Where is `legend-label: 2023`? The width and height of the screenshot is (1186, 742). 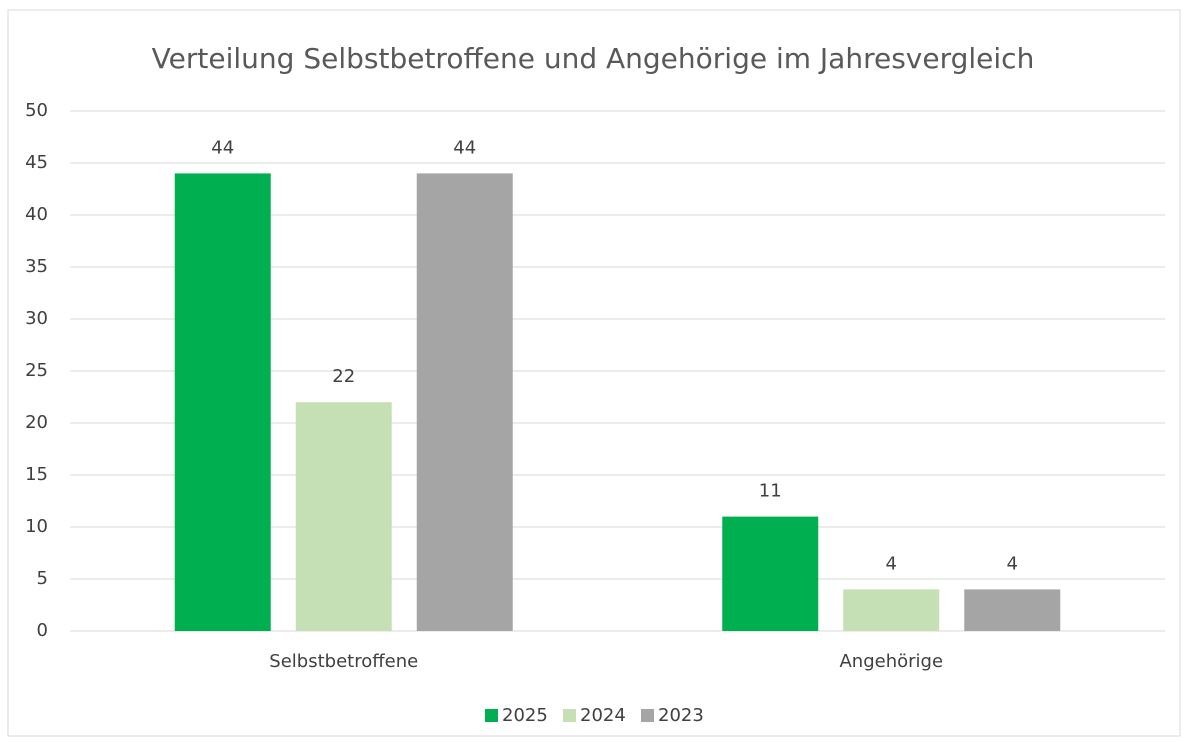
legend-label: 2023 is located at coordinates (681, 715).